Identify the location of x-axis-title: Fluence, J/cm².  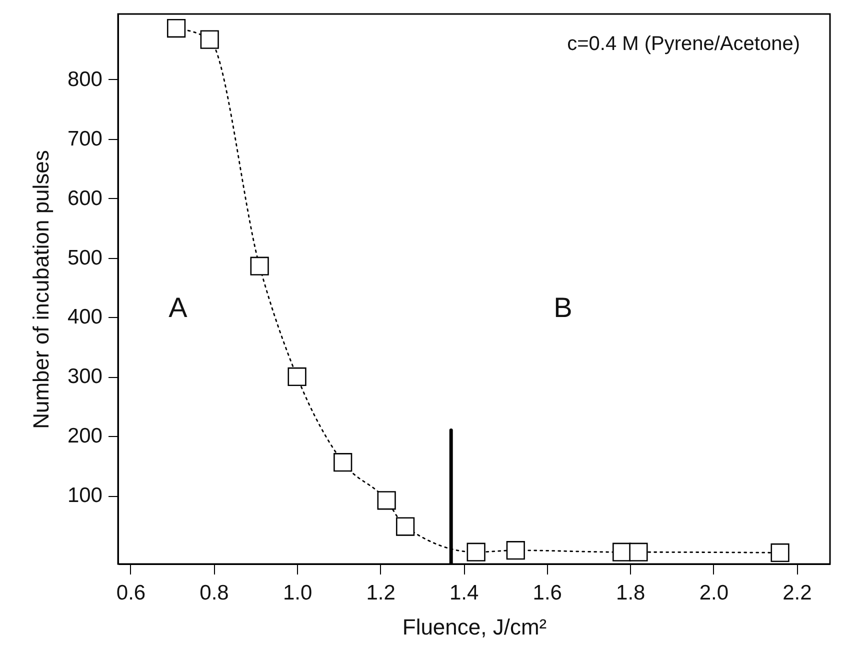
(474, 627).